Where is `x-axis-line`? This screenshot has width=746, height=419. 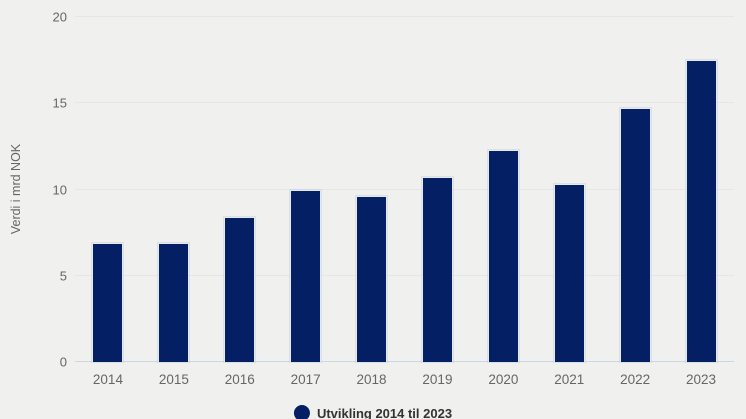 x-axis-line is located at coordinates (404, 361).